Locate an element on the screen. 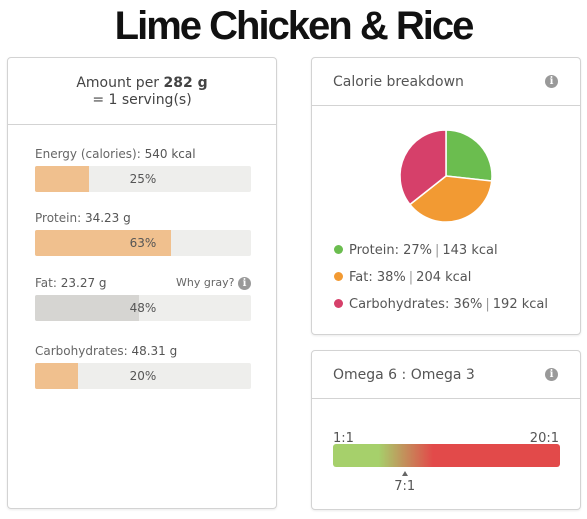 This screenshot has height=519, width=587. legend-percent: 38% is located at coordinates (391, 277).